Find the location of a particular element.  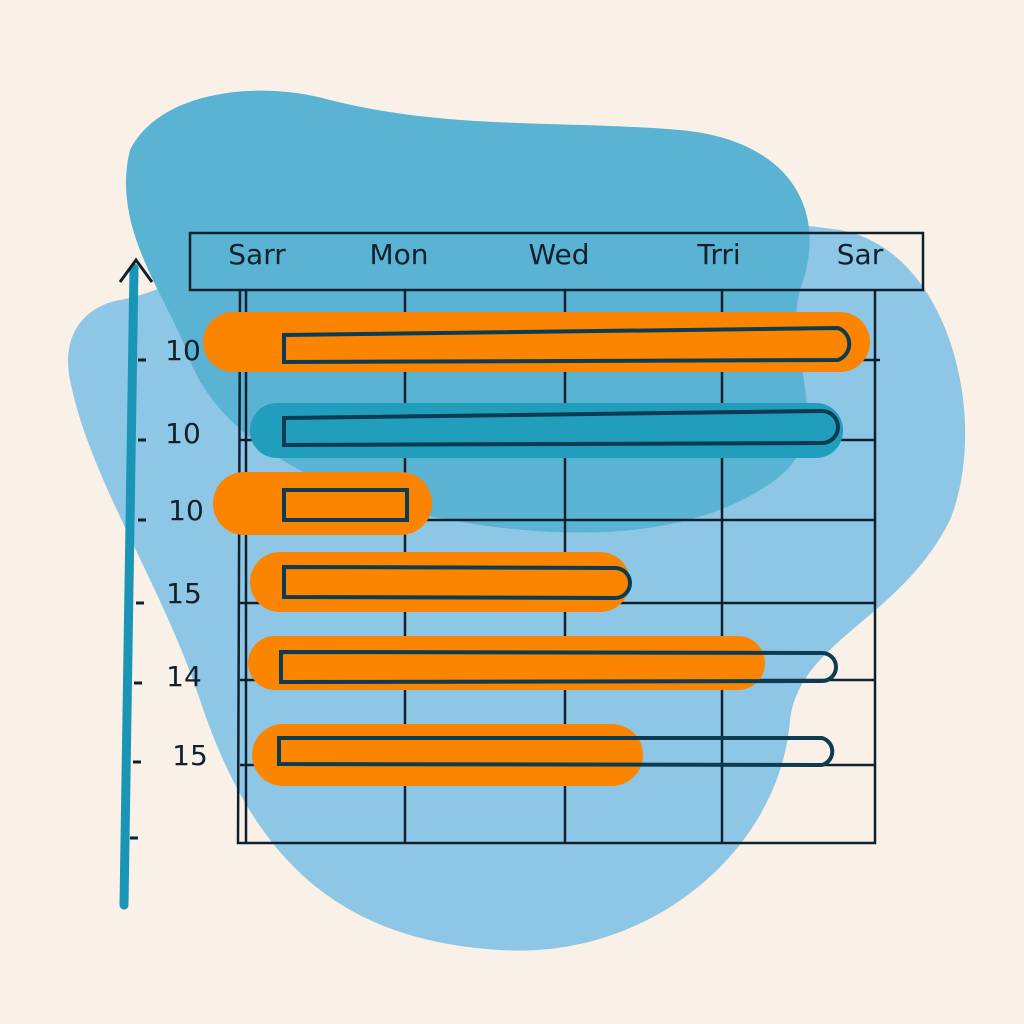

column-header: Wed is located at coordinates (558, 254).